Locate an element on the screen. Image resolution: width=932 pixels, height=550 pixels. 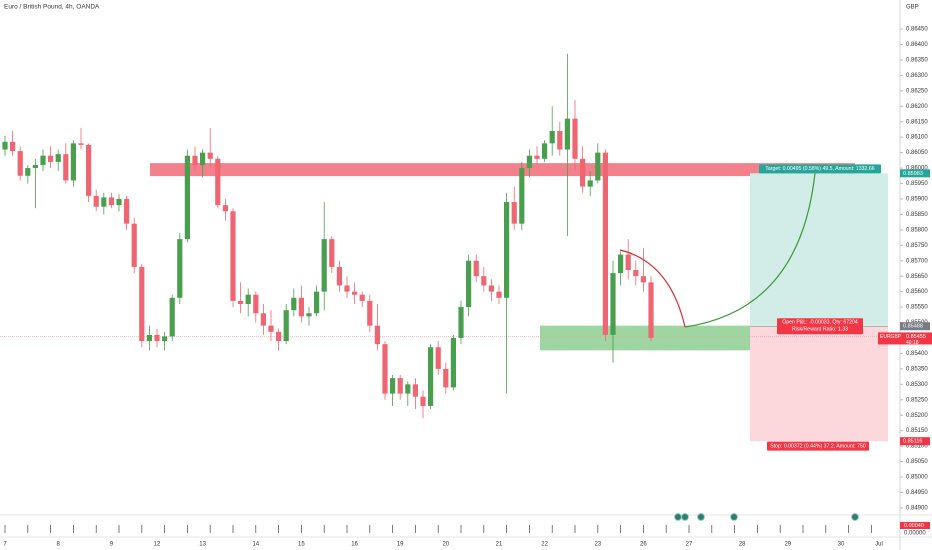
x-tick-label: 29 is located at coordinates (787, 545).